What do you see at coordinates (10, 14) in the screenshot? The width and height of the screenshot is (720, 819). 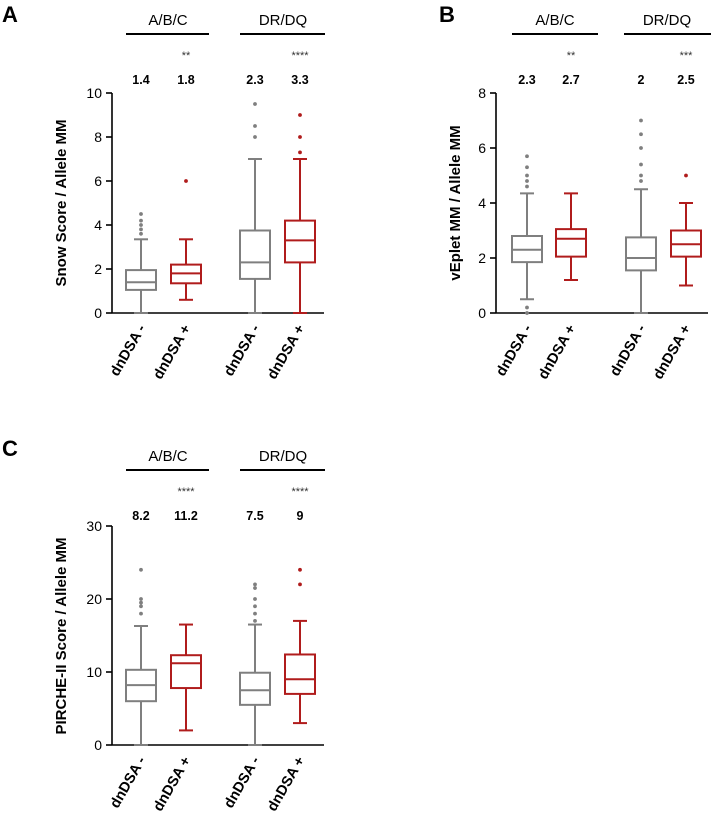 I see `panel-letter: A` at bounding box center [10, 14].